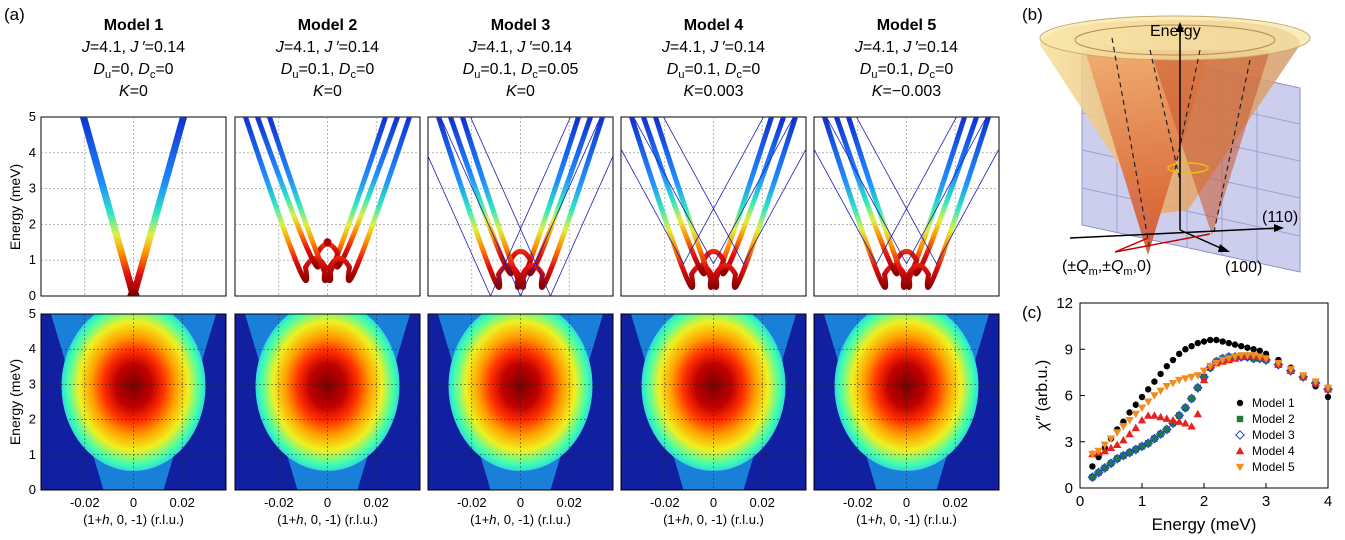 The height and width of the screenshot is (540, 1345). What do you see at coordinates (14, 14) in the screenshot?
I see `panel-label-a: (a)` at bounding box center [14, 14].